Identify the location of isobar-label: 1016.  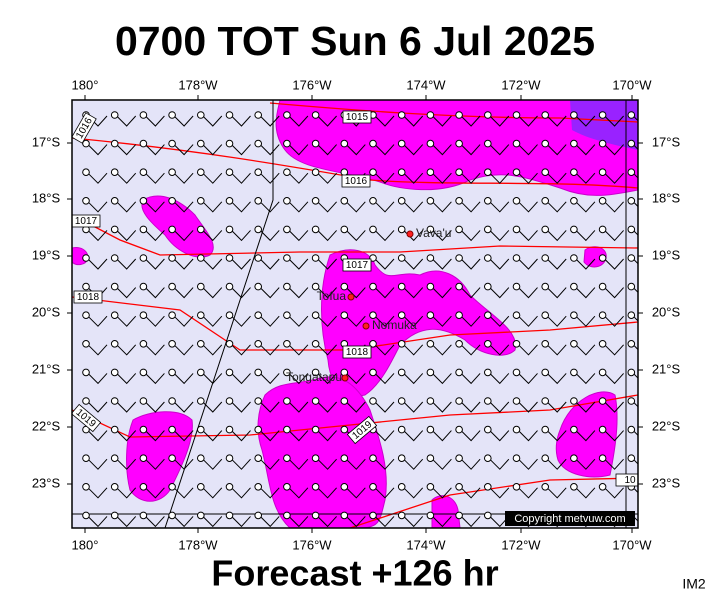
(356, 181).